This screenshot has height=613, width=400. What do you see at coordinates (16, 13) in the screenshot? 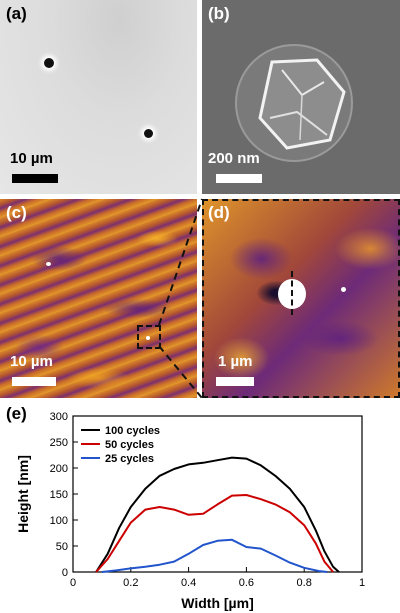
I see `panel-a-label: (a)` at bounding box center [16, 13].